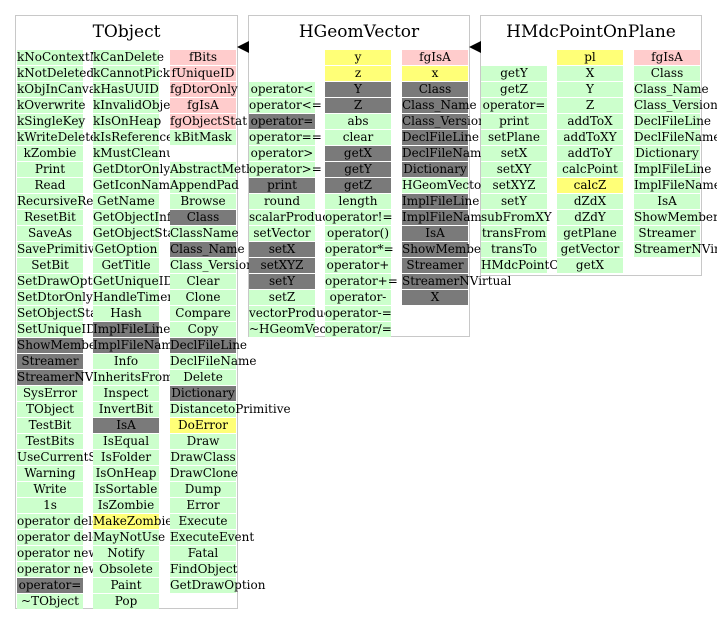 The width and height of the screenshot is (717, 624). What do you see at coordinates (50, 169) in the screenshot?
I see `tobject-member: Print` at bounding box center [50, 169].